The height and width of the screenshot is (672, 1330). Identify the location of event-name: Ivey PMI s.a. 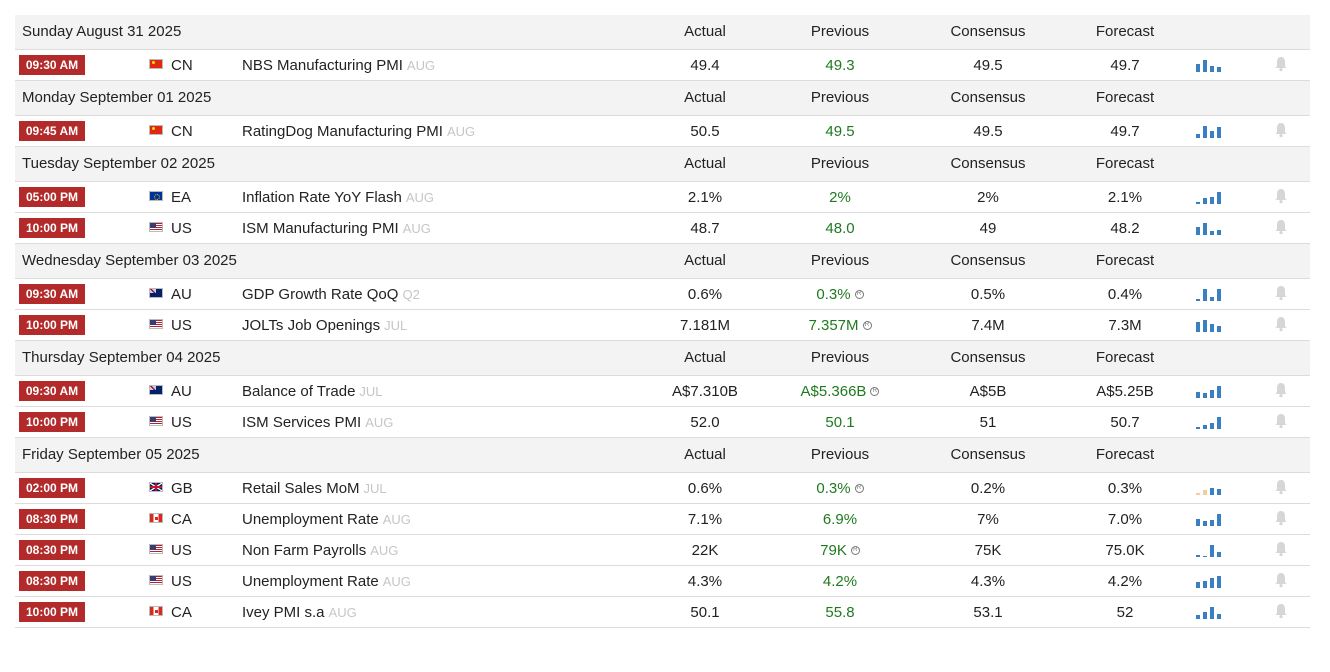
(283, 612).